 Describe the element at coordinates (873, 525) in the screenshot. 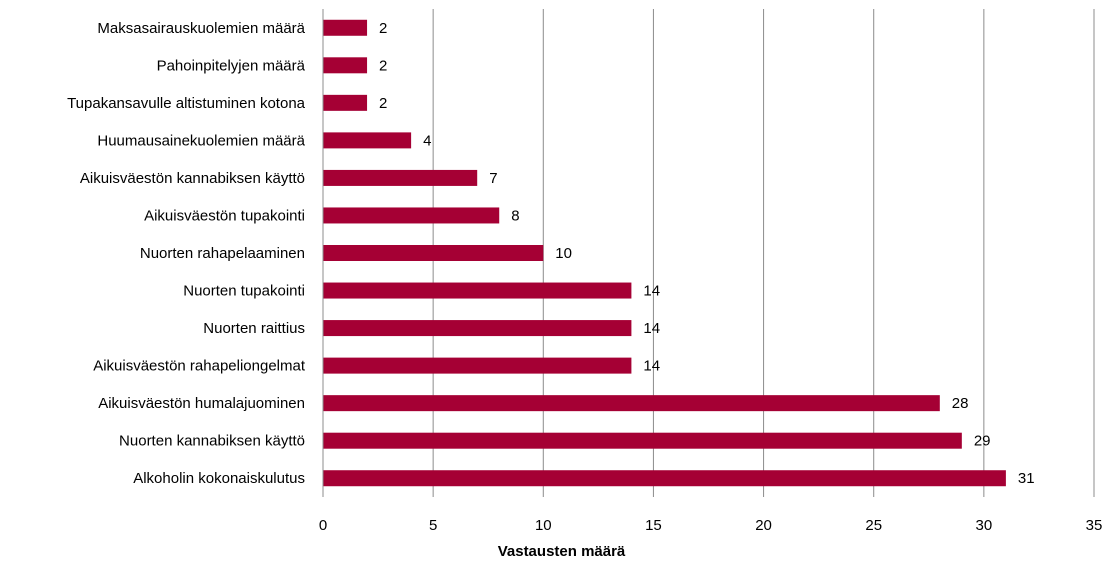

I see `x-tick-label: 25` at that location.